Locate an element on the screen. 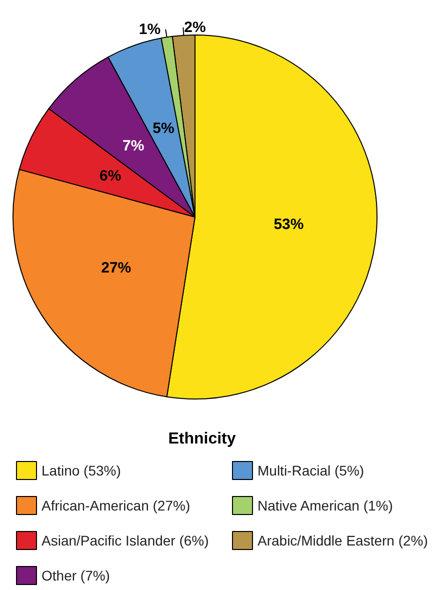 This screenshot has height=590, width=448. legend-label: Native American (1%) is located at coordinates (325, 506).